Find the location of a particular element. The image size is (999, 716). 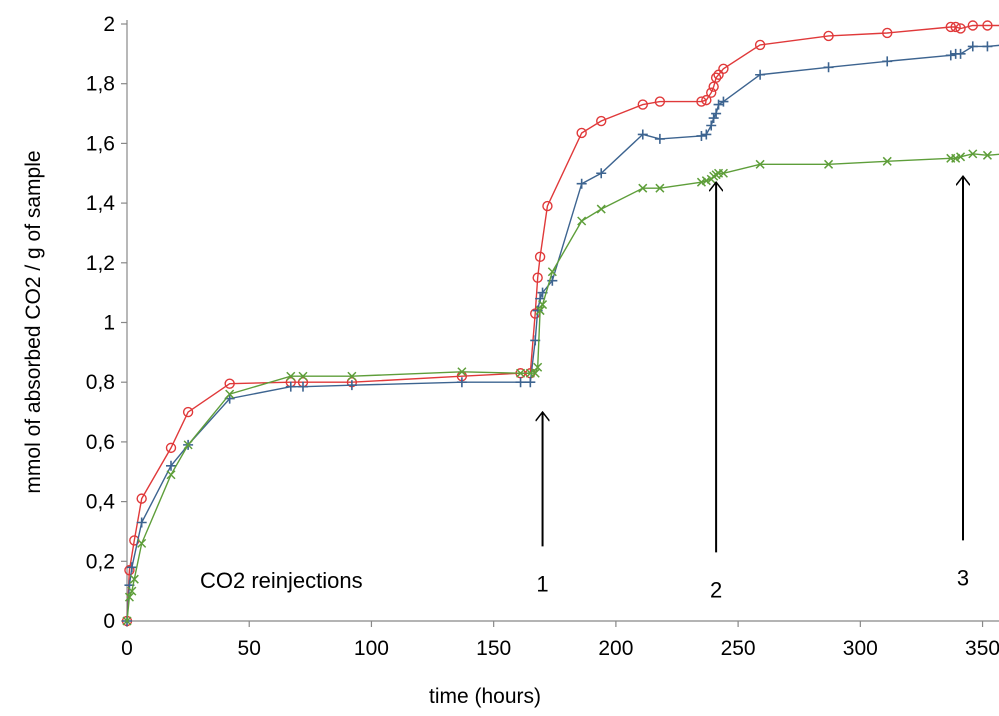

y-tick-label: 1,6 is located at coordinates (100, 143).